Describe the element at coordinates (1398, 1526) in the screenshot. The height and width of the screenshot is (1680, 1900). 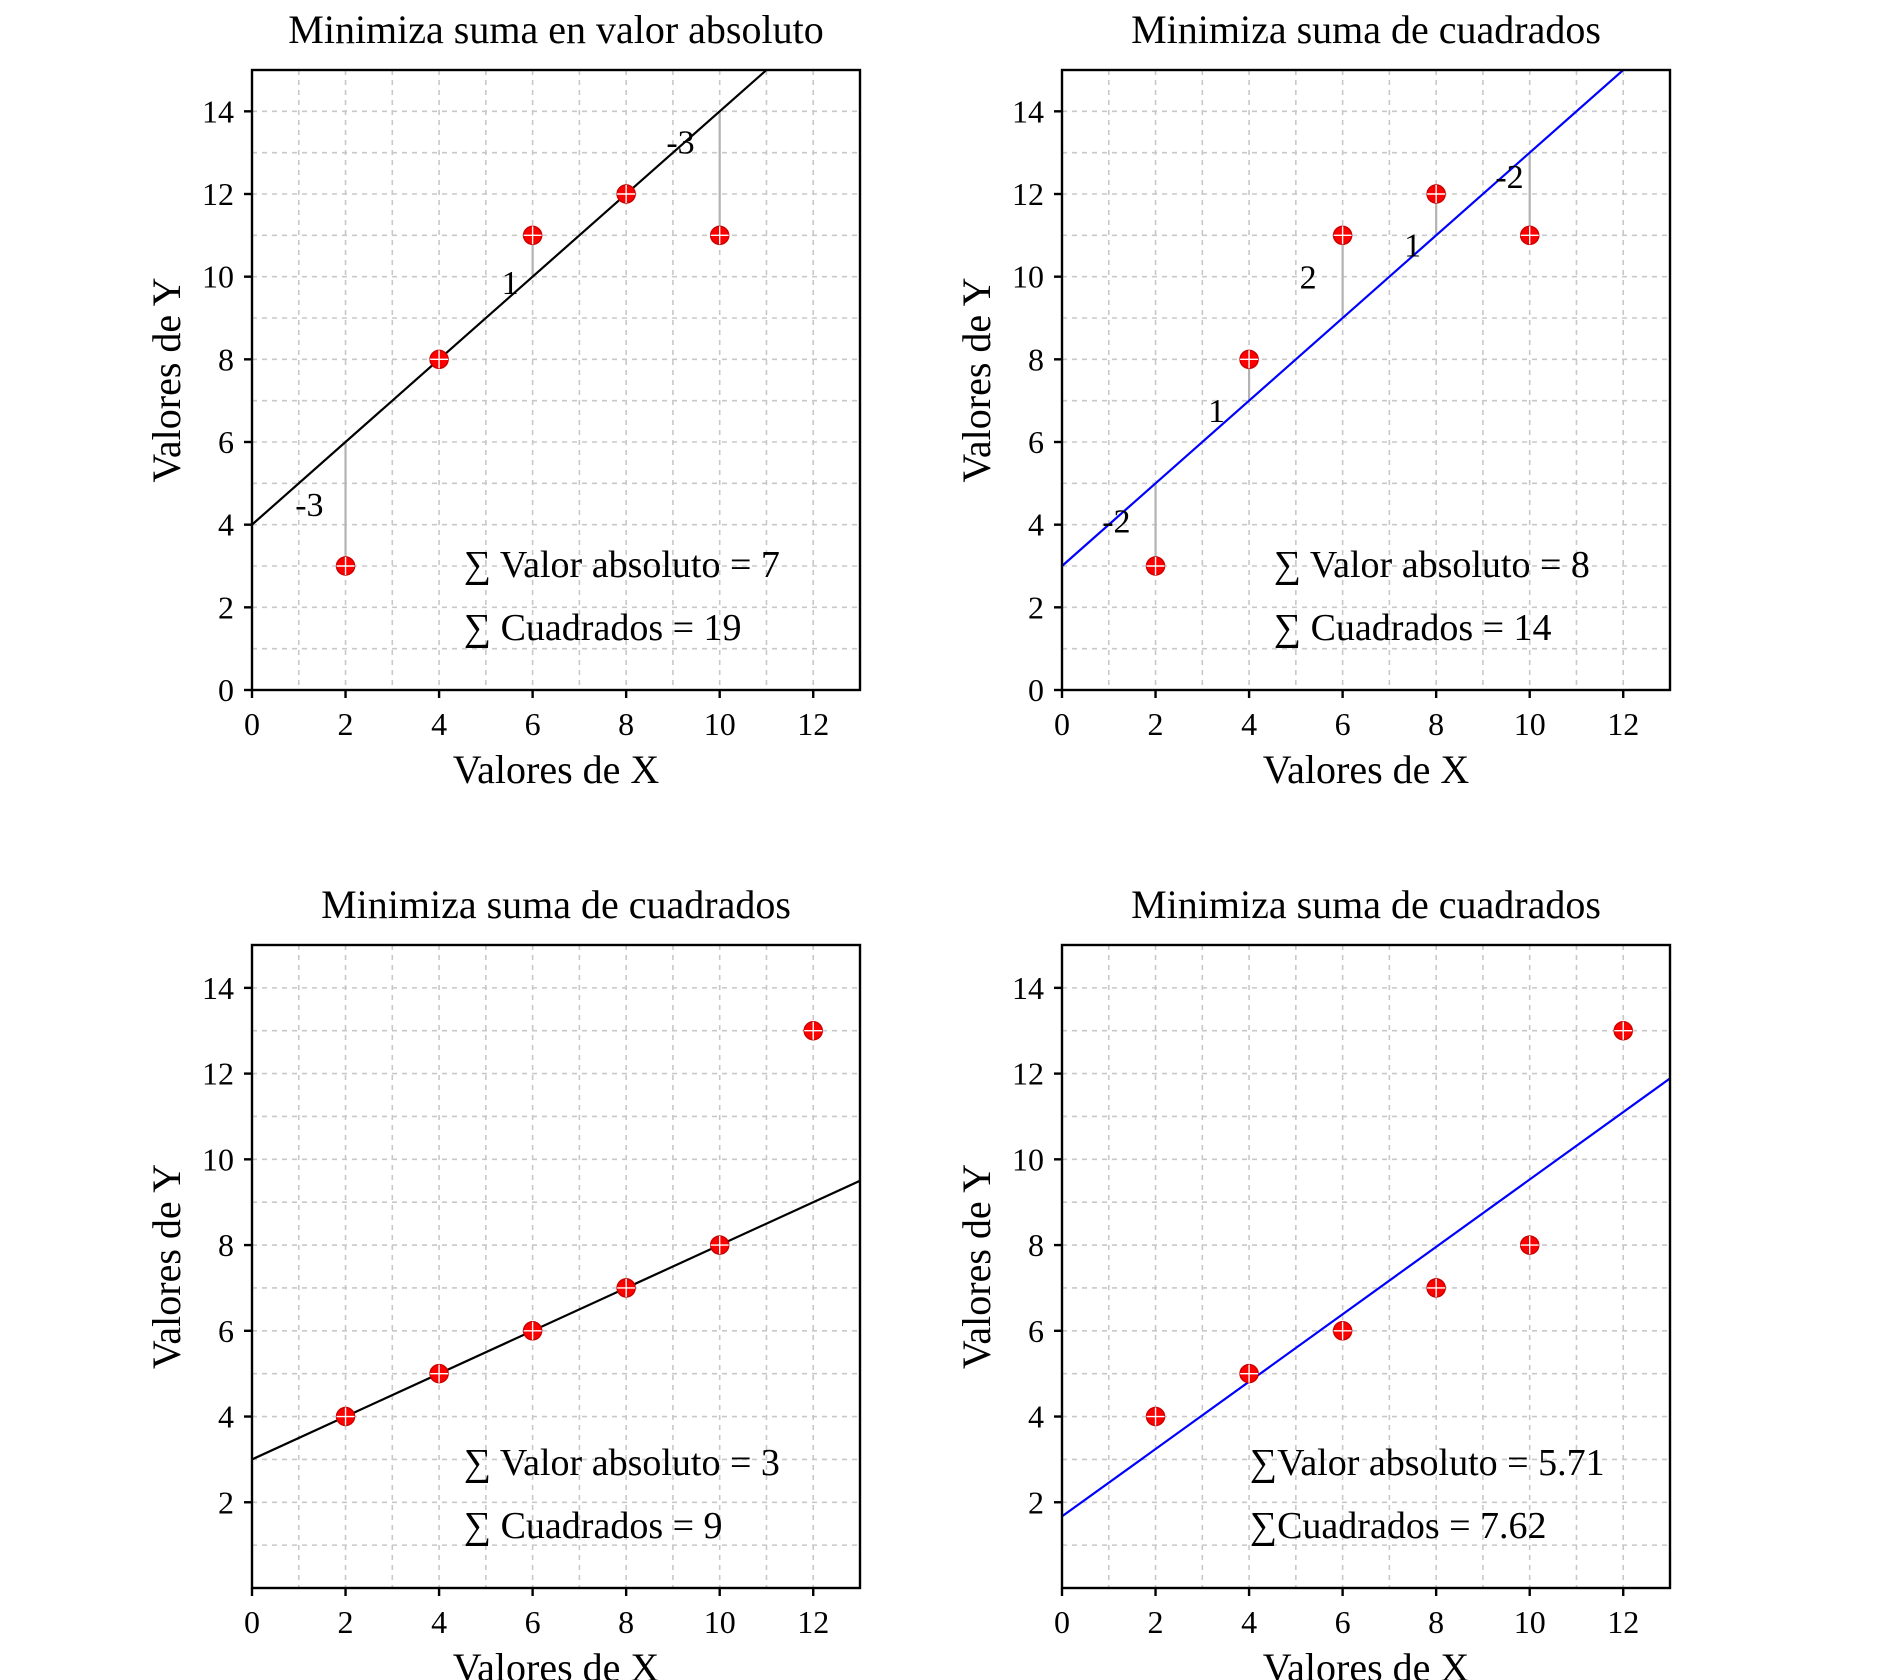
I see `summary-annotation: ∑Cuadrados = 7.62` at that location.